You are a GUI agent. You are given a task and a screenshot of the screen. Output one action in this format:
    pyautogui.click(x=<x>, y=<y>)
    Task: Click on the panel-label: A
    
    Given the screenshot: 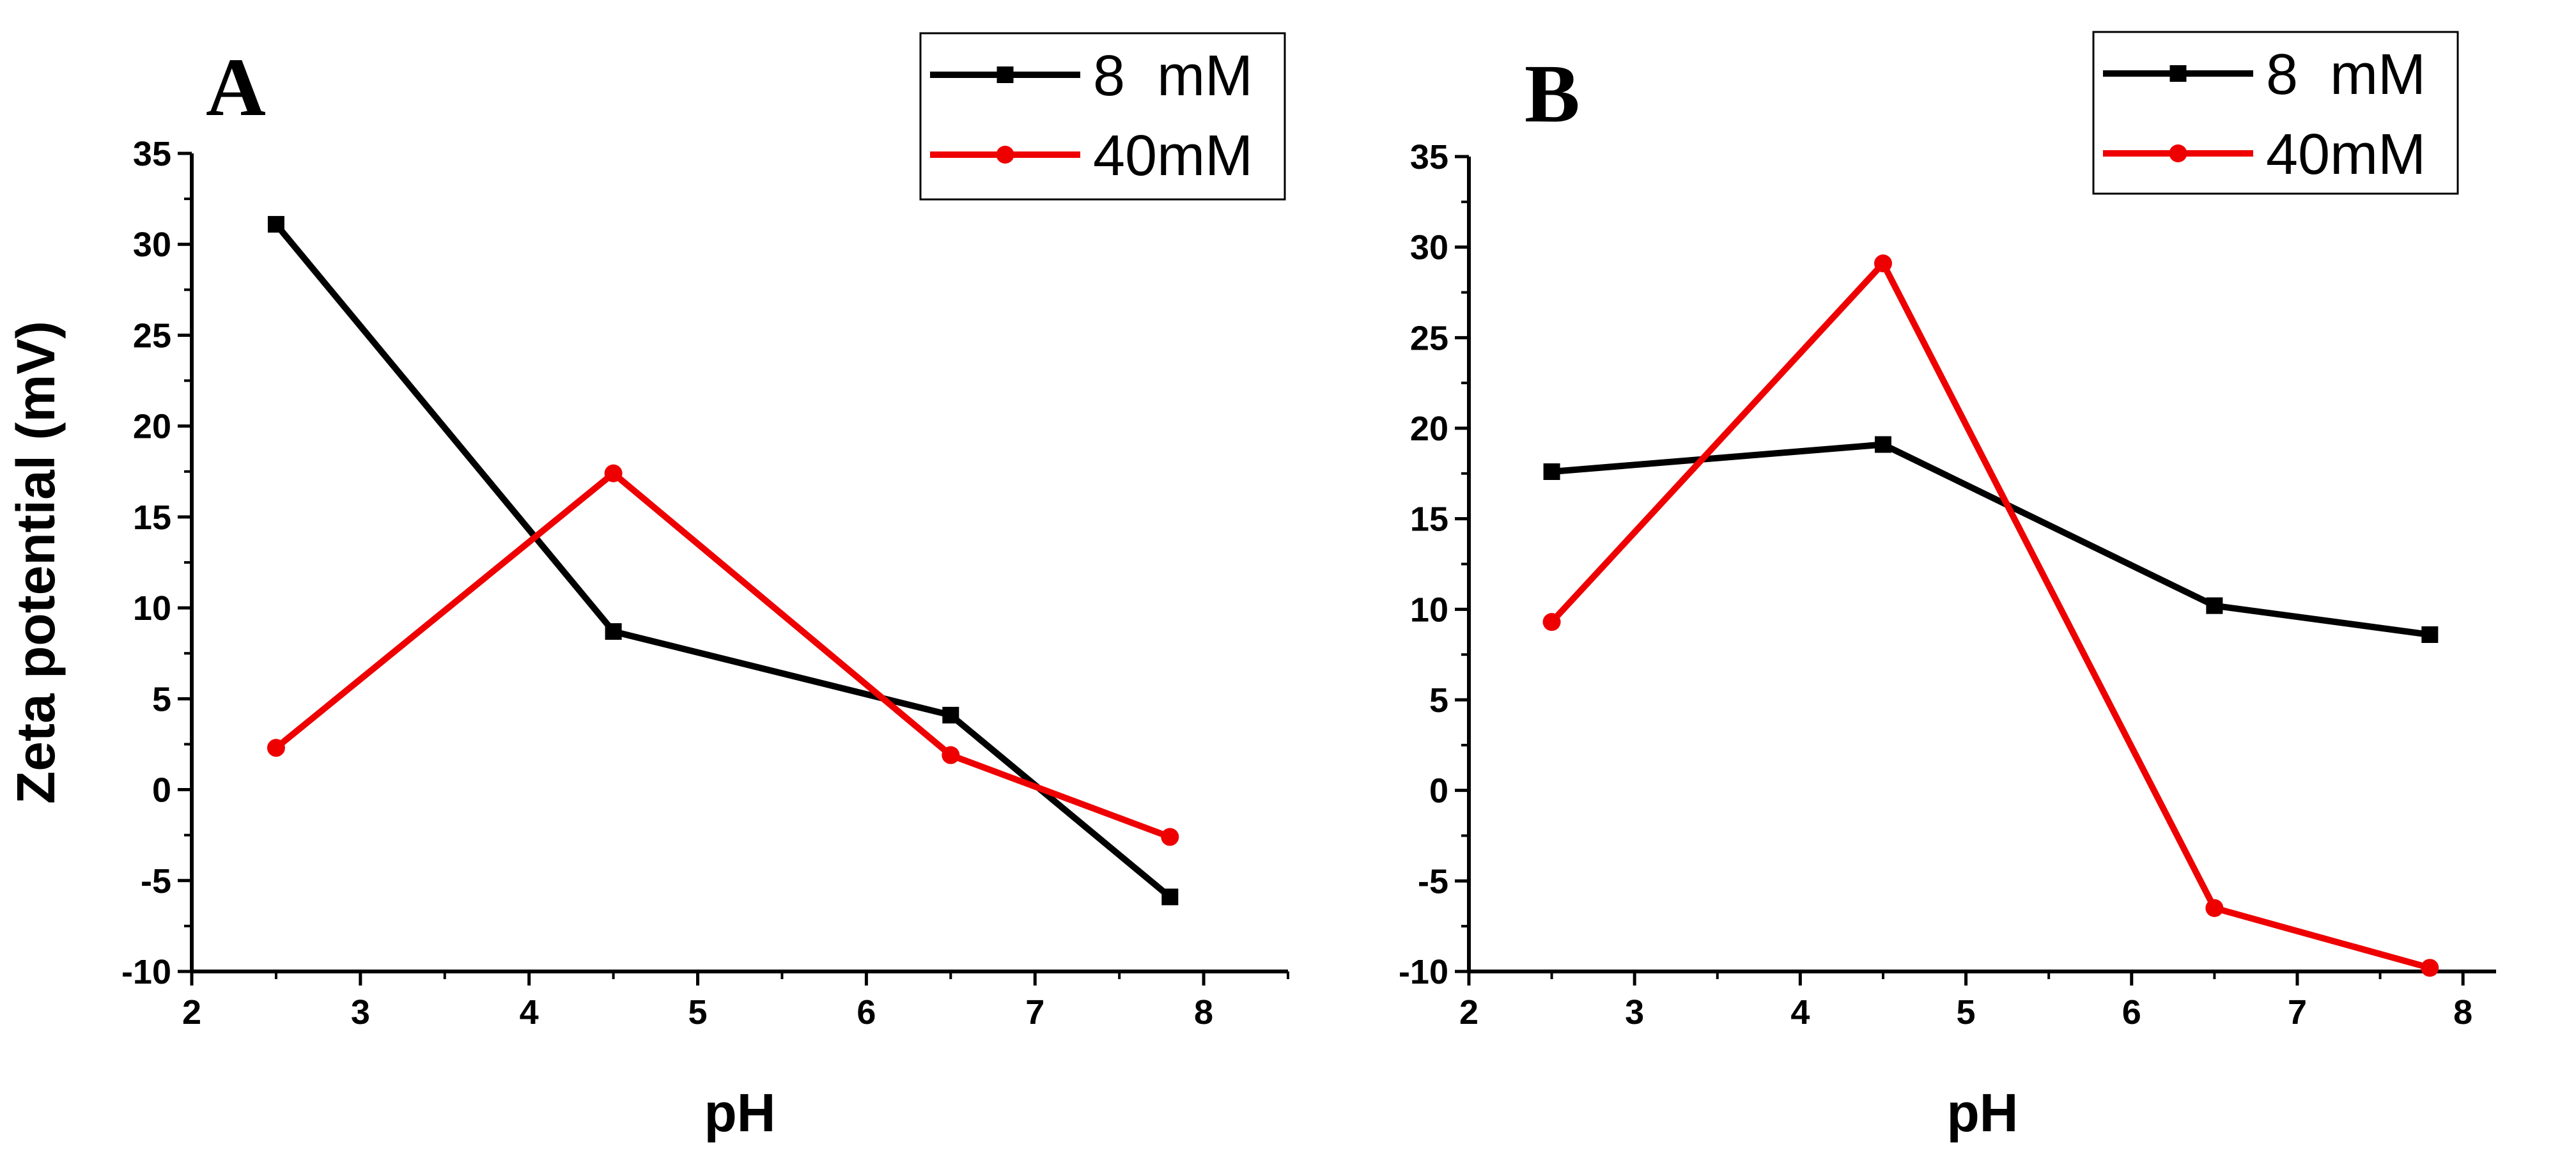 What is the action you would take?
    pyautogui.click(x=236, y=88)
    